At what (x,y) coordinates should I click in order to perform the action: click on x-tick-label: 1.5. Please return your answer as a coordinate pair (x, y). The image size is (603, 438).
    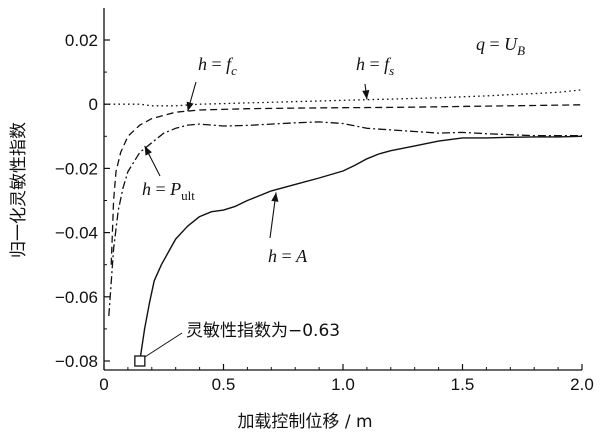
    Looking at the image, I should click on (463, 384).